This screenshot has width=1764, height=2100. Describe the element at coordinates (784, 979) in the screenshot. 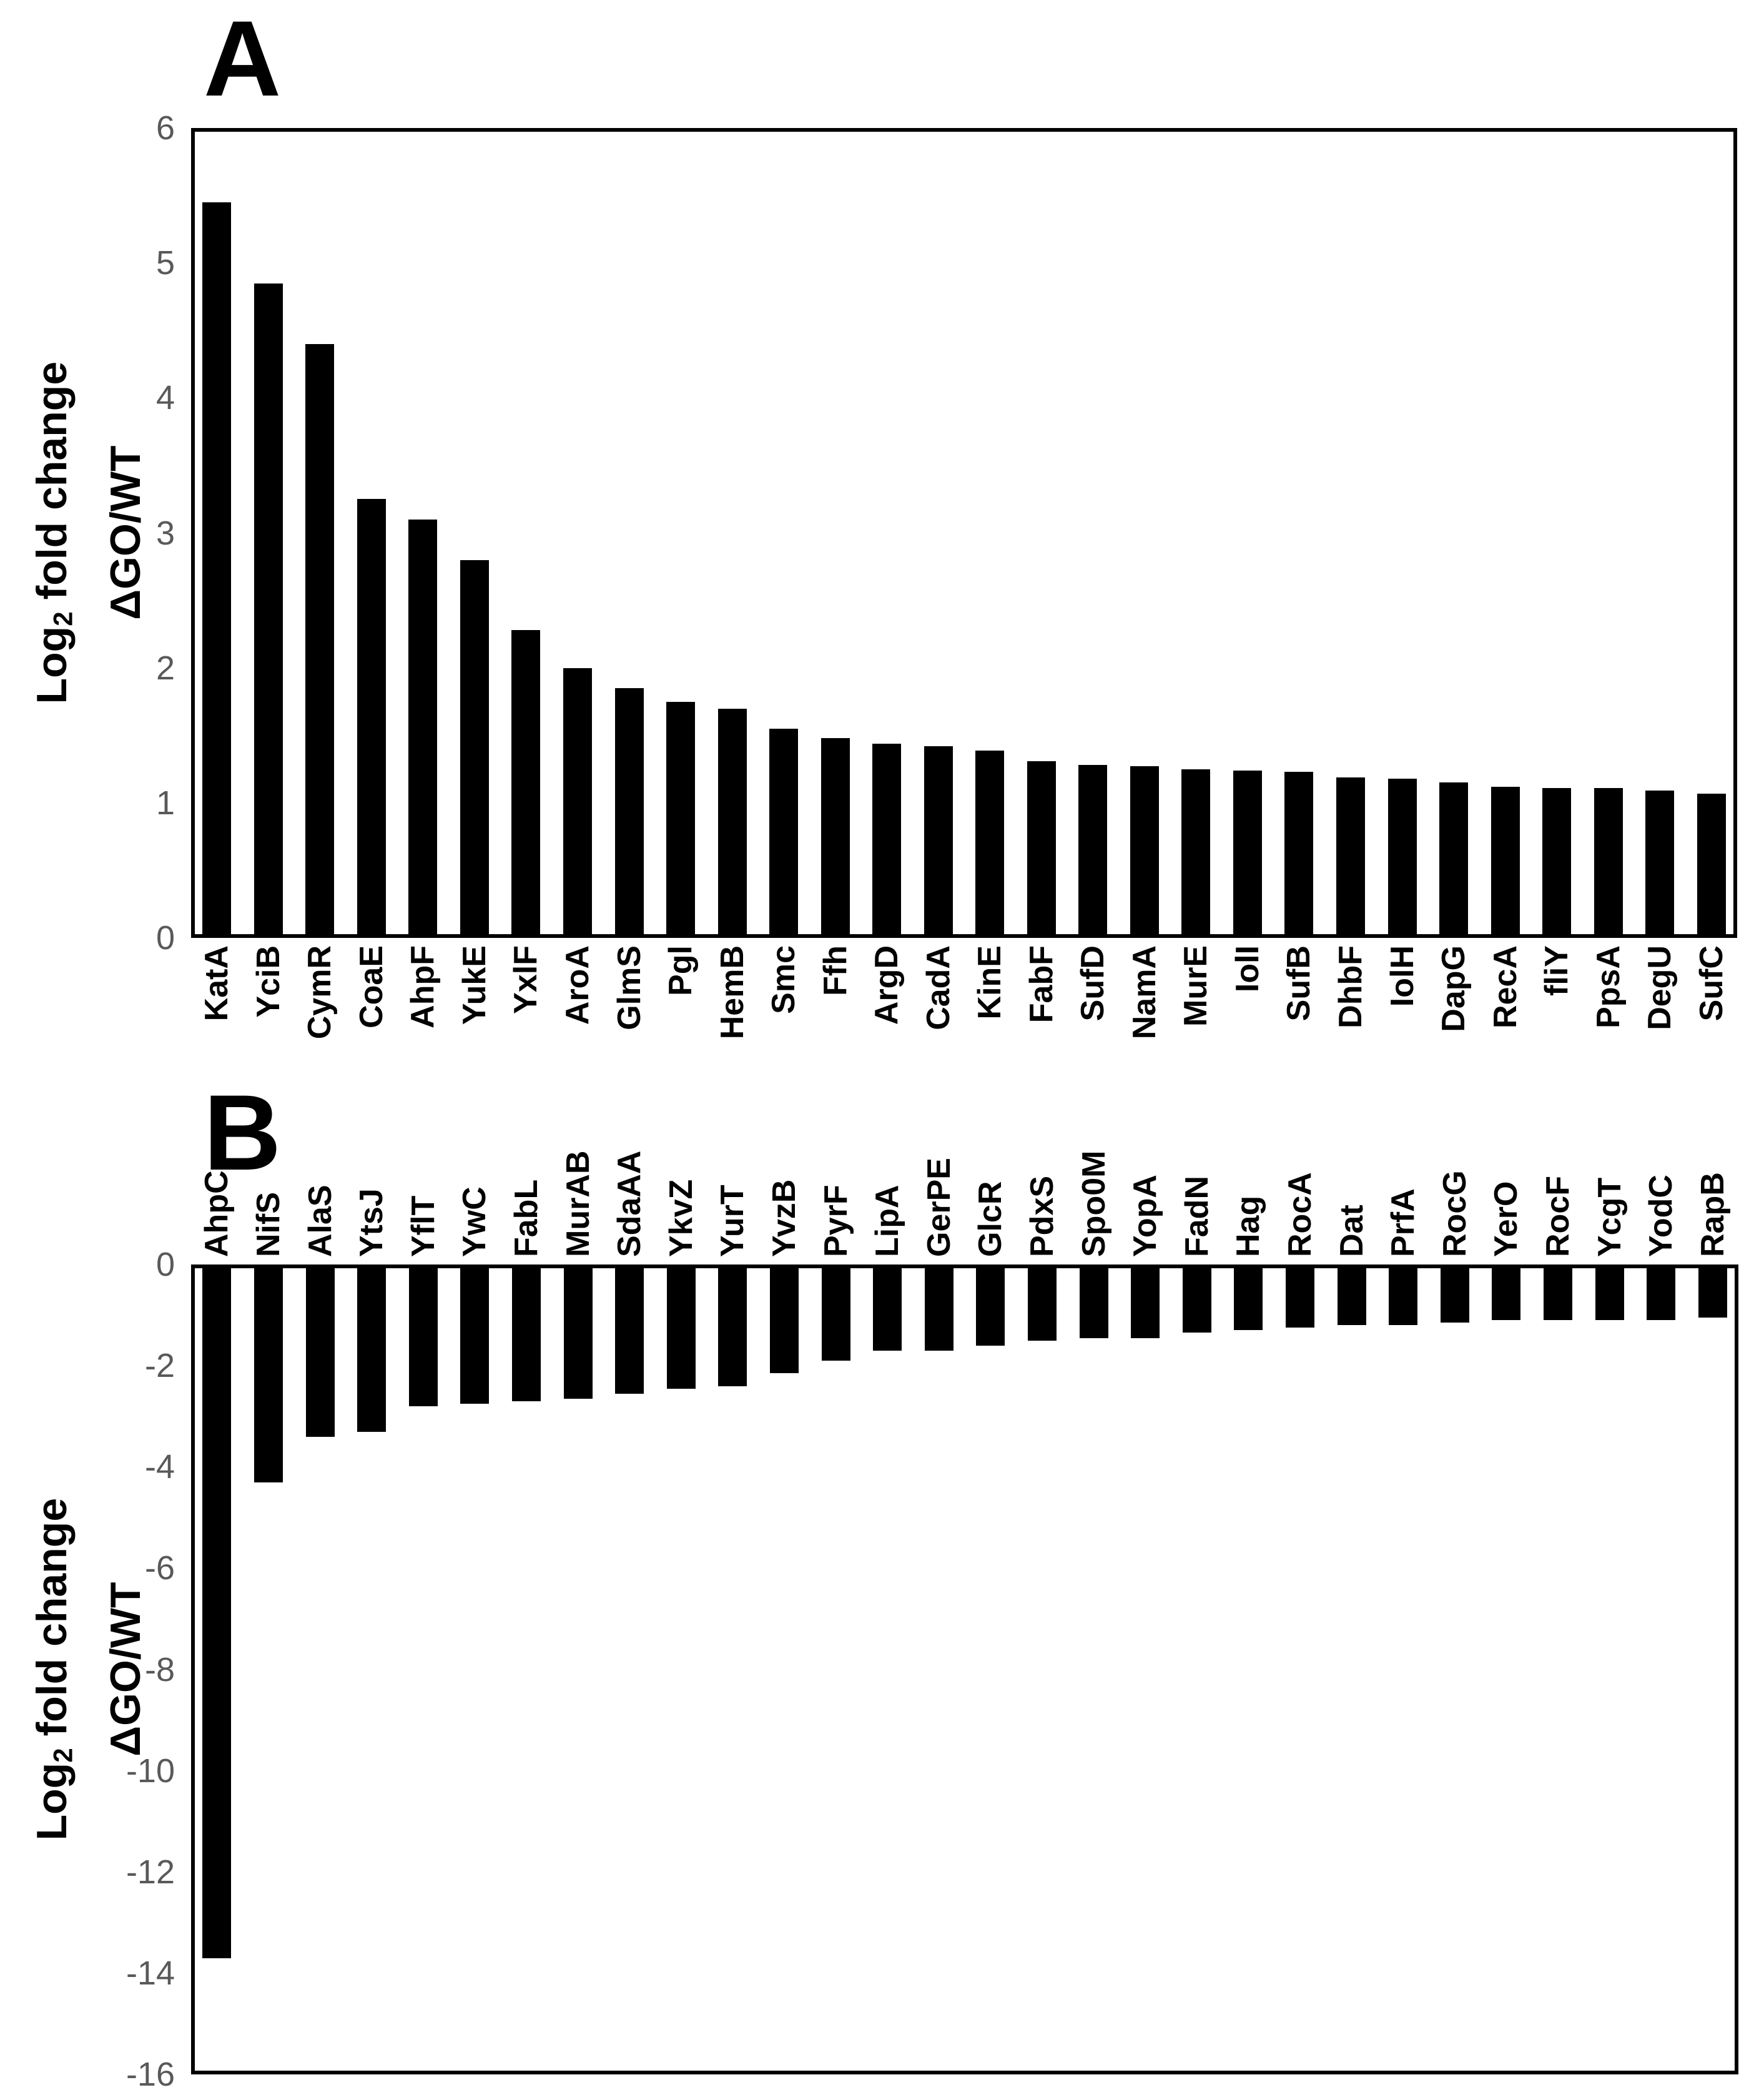

I see `x-axis-label: Smc` at that location.